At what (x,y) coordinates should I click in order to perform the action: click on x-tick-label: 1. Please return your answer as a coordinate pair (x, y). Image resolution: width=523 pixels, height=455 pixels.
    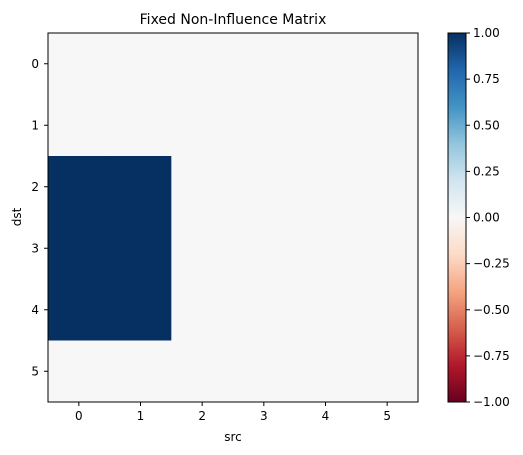
    Looking at the image, I should click on (141, 416).